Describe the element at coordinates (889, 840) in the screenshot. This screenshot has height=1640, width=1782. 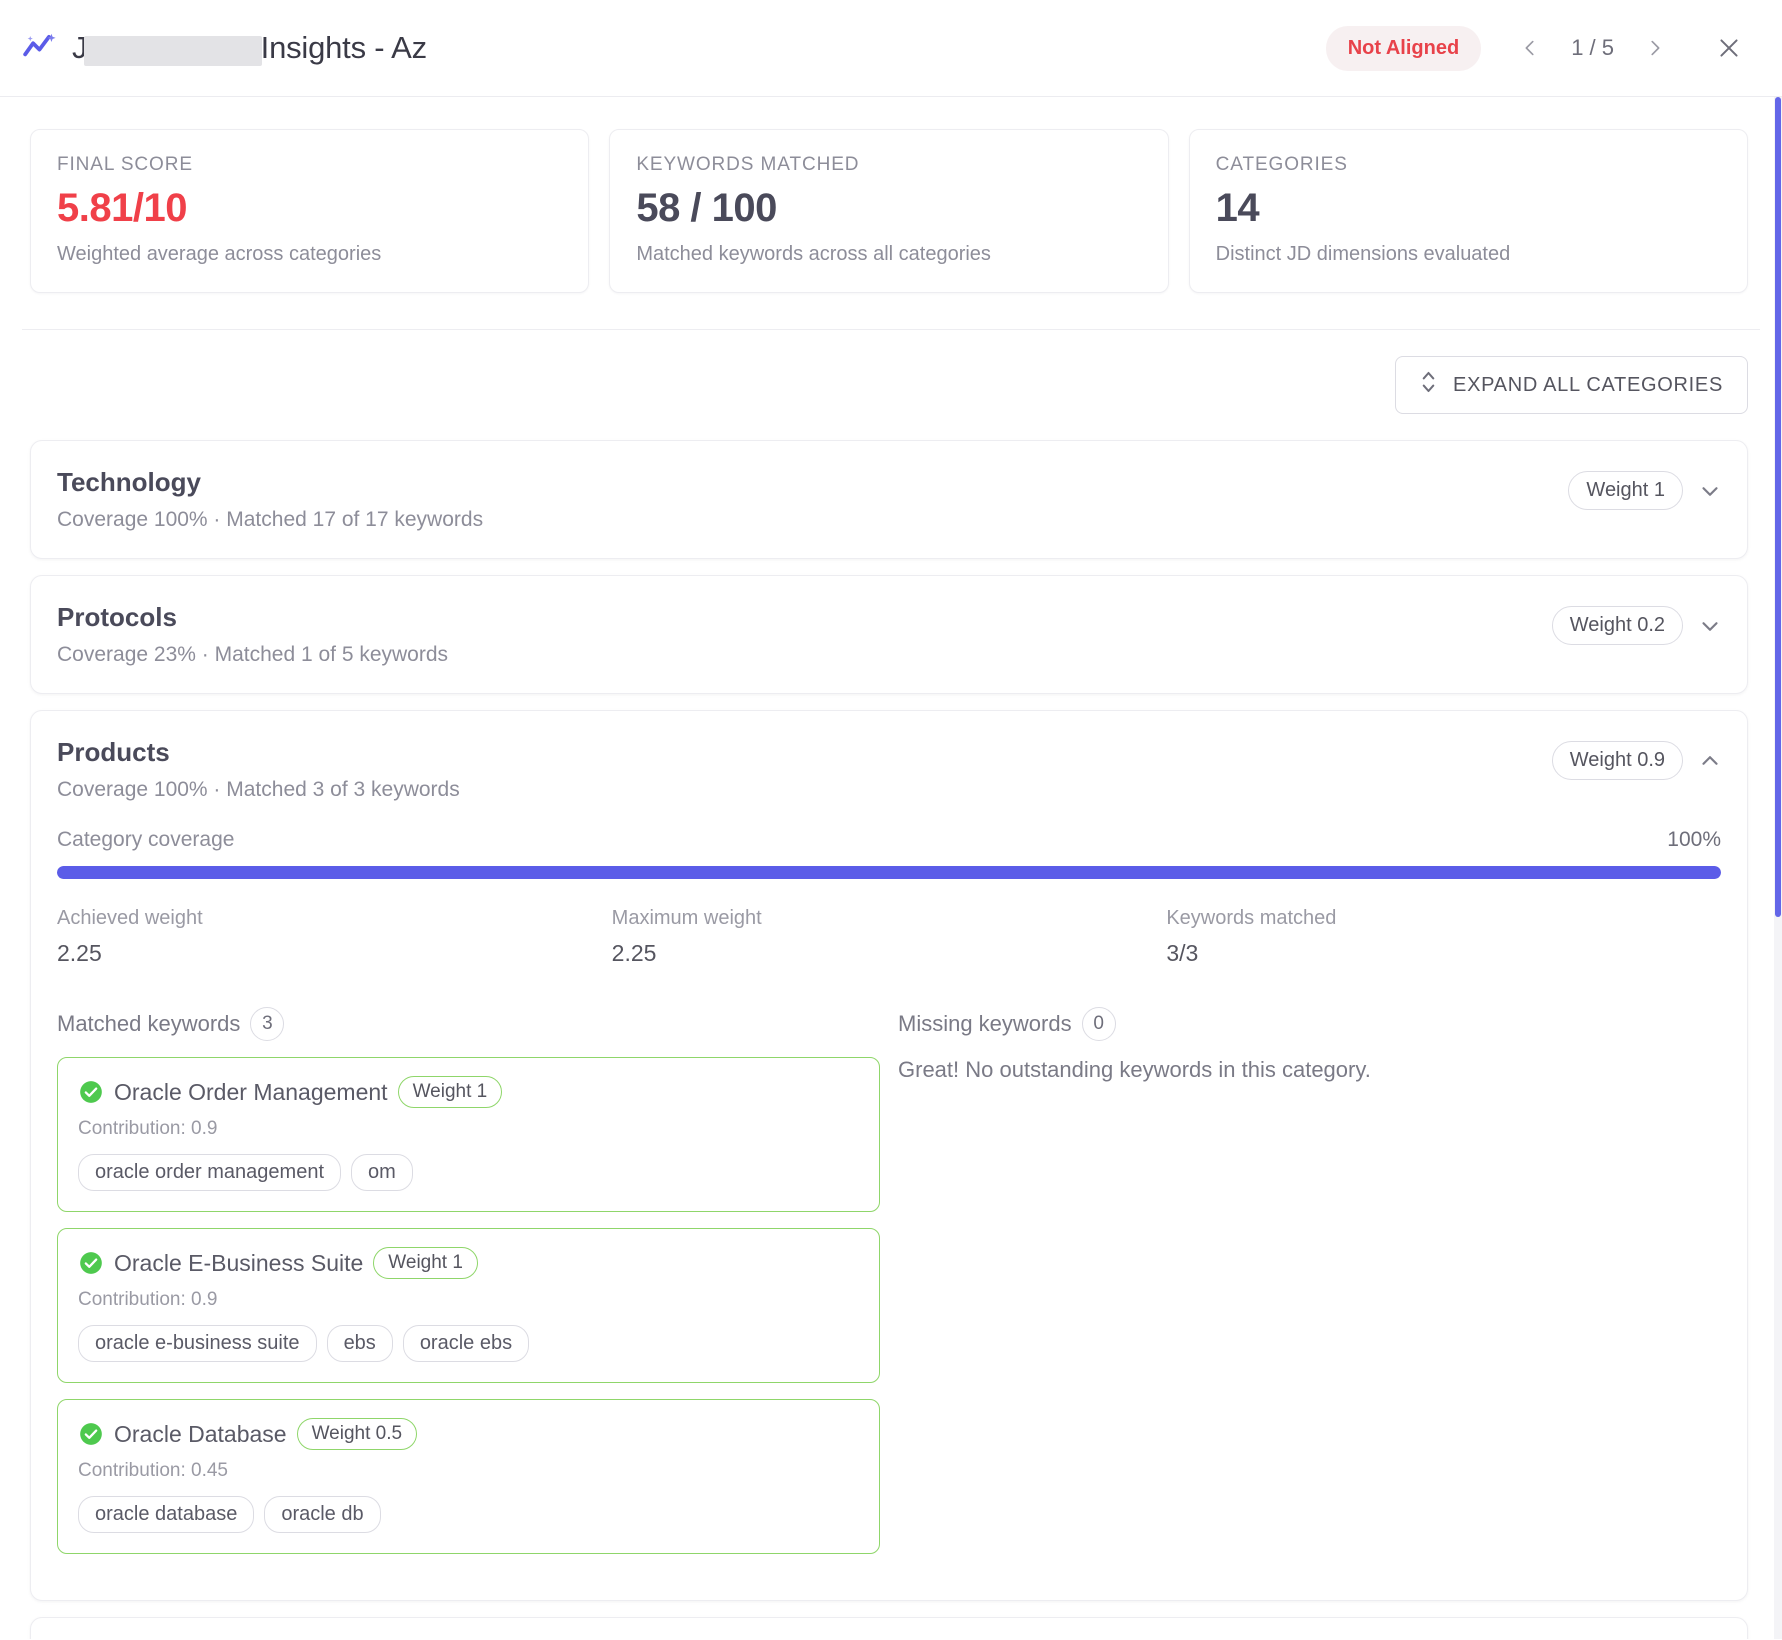
I see `coverage-row: Category coverage 100%` at that location.